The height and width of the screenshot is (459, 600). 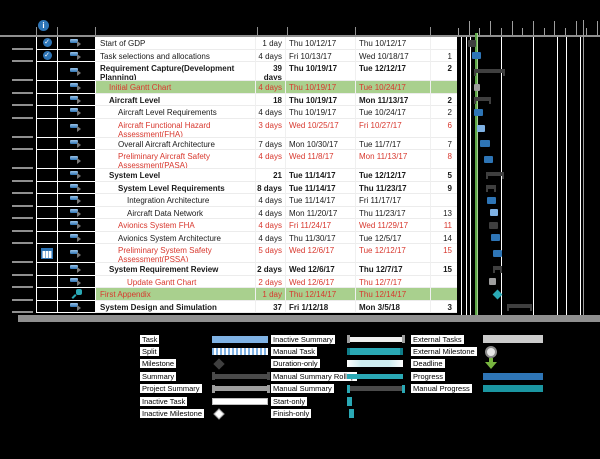 What do you see at coordinates (175, 212) in the screenshot?
I see `task-name-cell: Aircraft Data Network` at bounding box center [175, 212].